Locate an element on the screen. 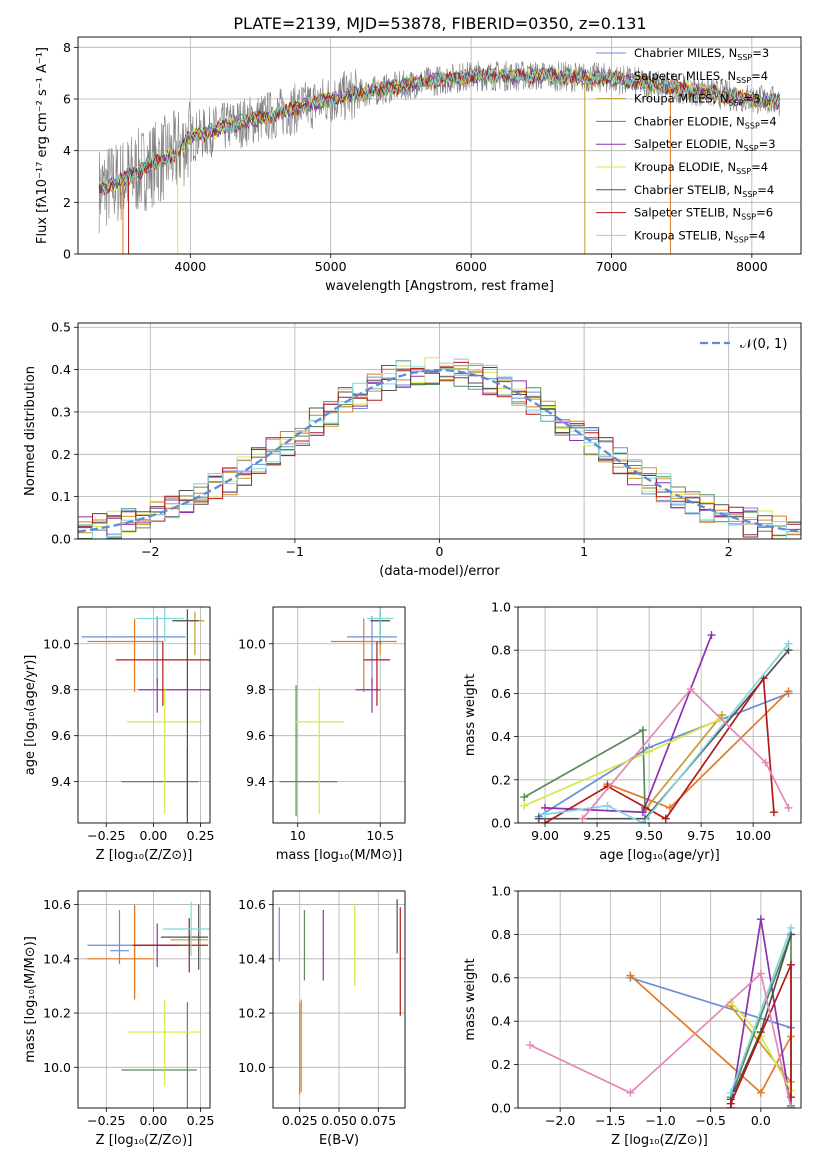 The width and height of the screenshot is (819, 1170). y-tick-label: 0.0 is located at coordinates (61, 539).